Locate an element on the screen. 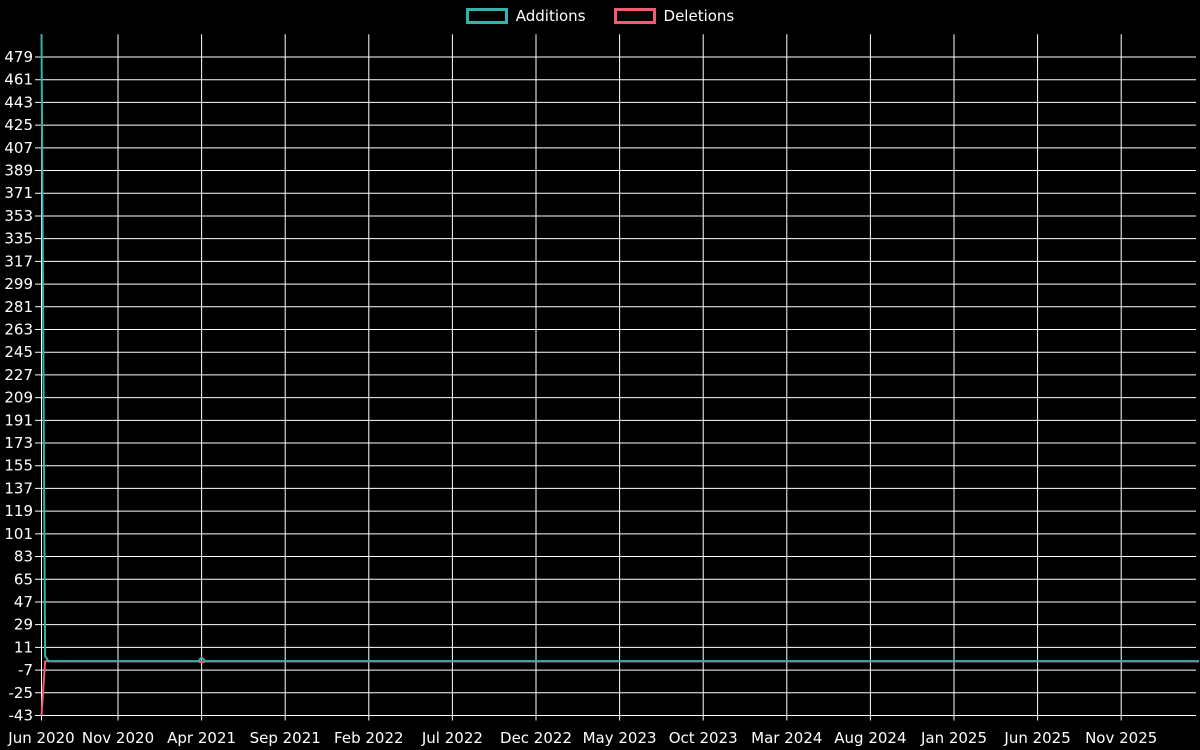  x-tick-label: Nov 2020 is located at coordinates (118, 738).